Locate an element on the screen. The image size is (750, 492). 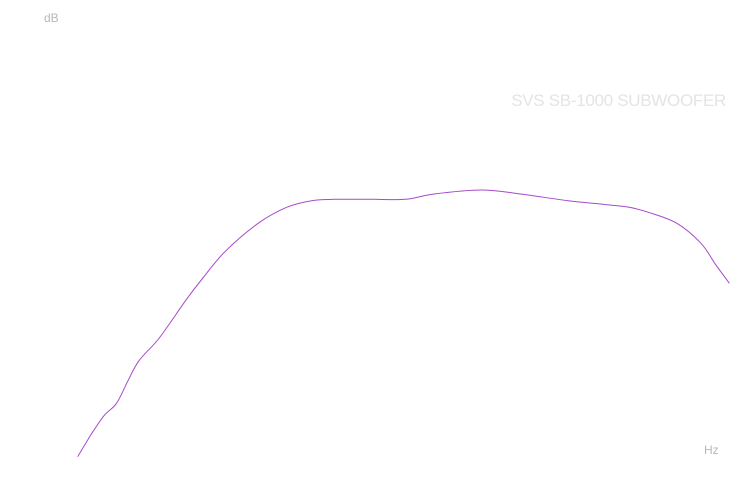
x-axis-label: Hz is located at coordinates (711, 450).